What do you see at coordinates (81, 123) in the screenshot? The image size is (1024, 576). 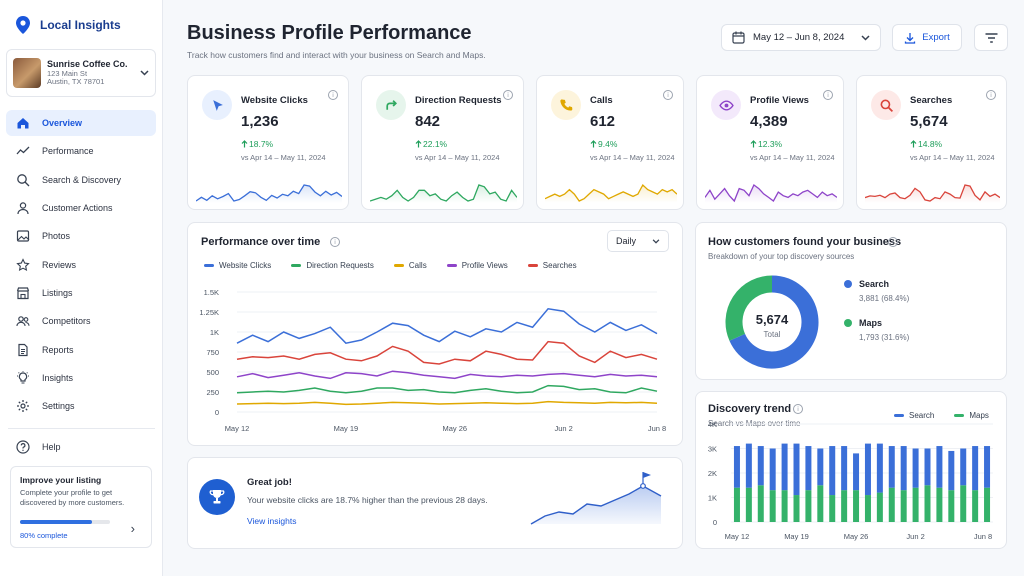 I see `sidebar-item-overview: Overview` at bounding box center [81, 123].